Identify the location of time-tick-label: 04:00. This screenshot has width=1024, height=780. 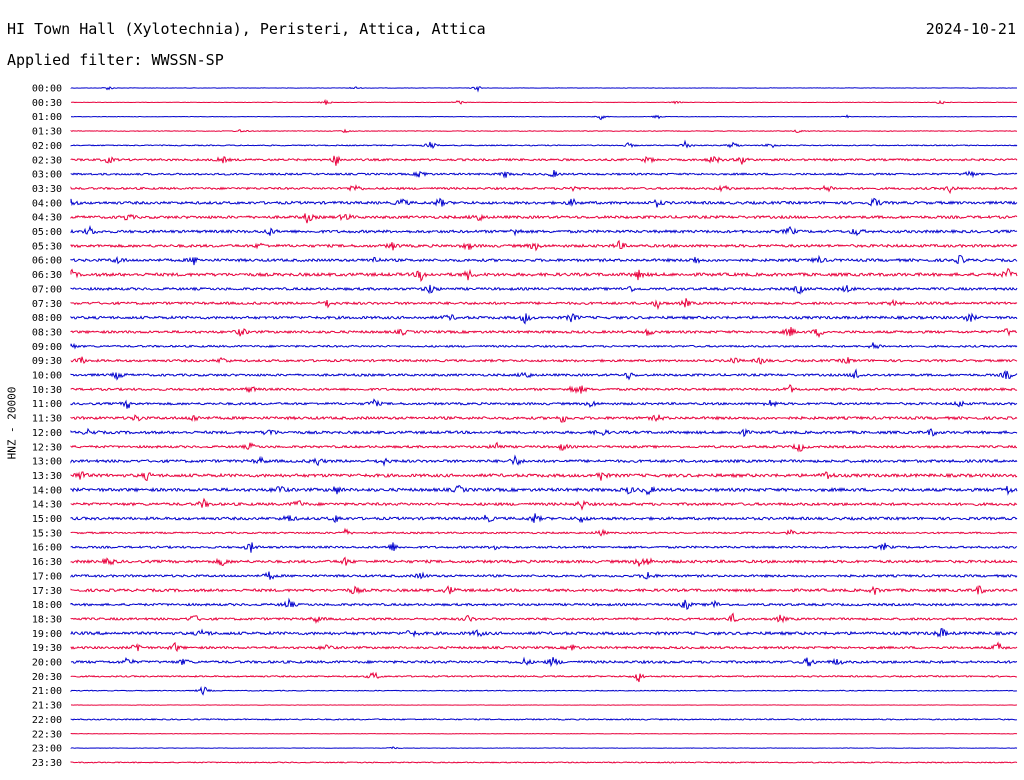
(47, 203).